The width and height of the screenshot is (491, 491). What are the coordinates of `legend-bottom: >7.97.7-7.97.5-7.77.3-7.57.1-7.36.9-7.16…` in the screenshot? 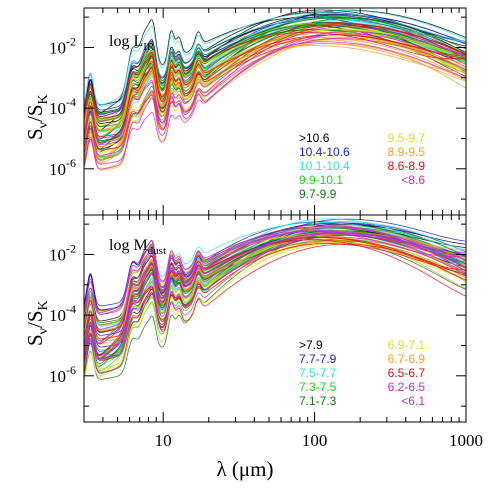 It's located at (362, 373).